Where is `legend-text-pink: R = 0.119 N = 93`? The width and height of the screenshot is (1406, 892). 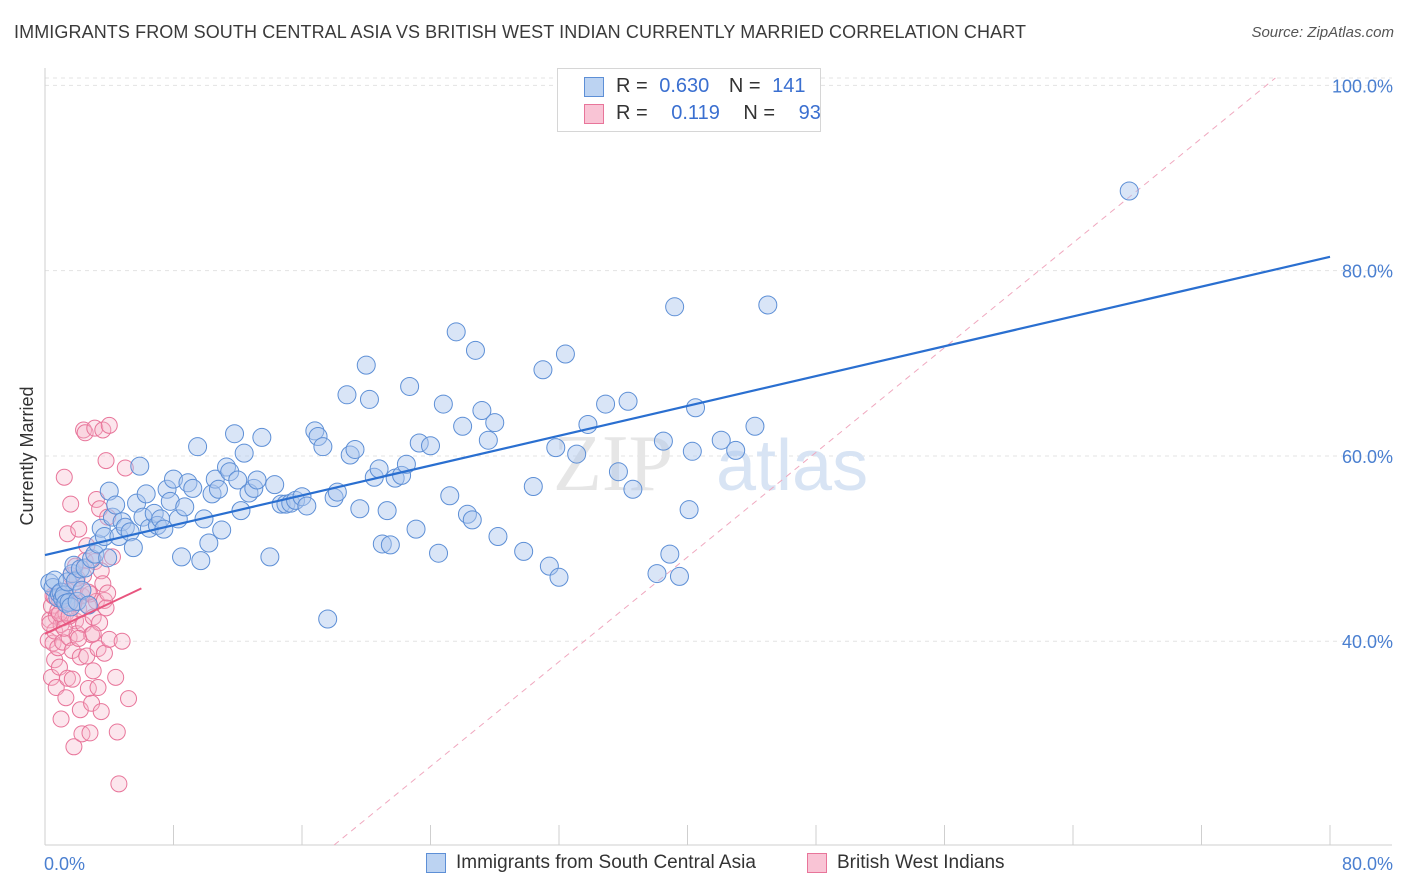
legend-text-pink: R = 0.119 N = 93 is located at coordinates (718, 113).